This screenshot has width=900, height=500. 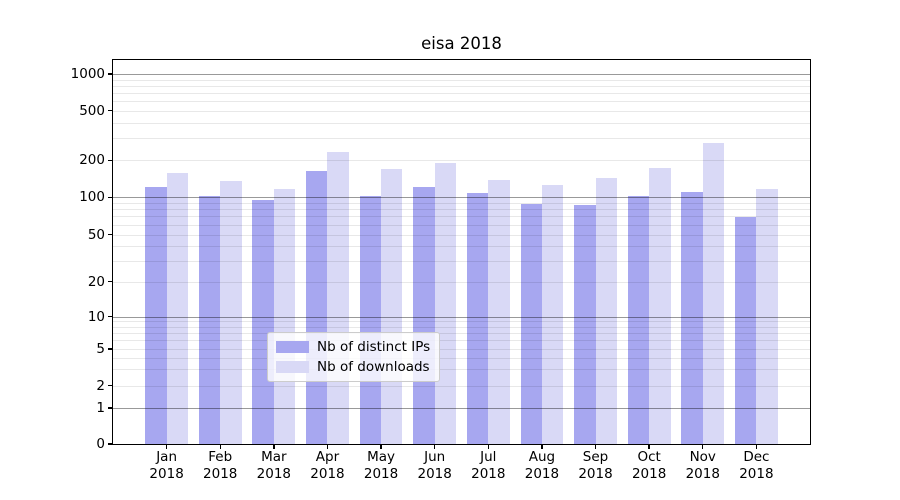 I want to click on legend-entry-downloads: Nb of downloads, so click(x=353, y=367).